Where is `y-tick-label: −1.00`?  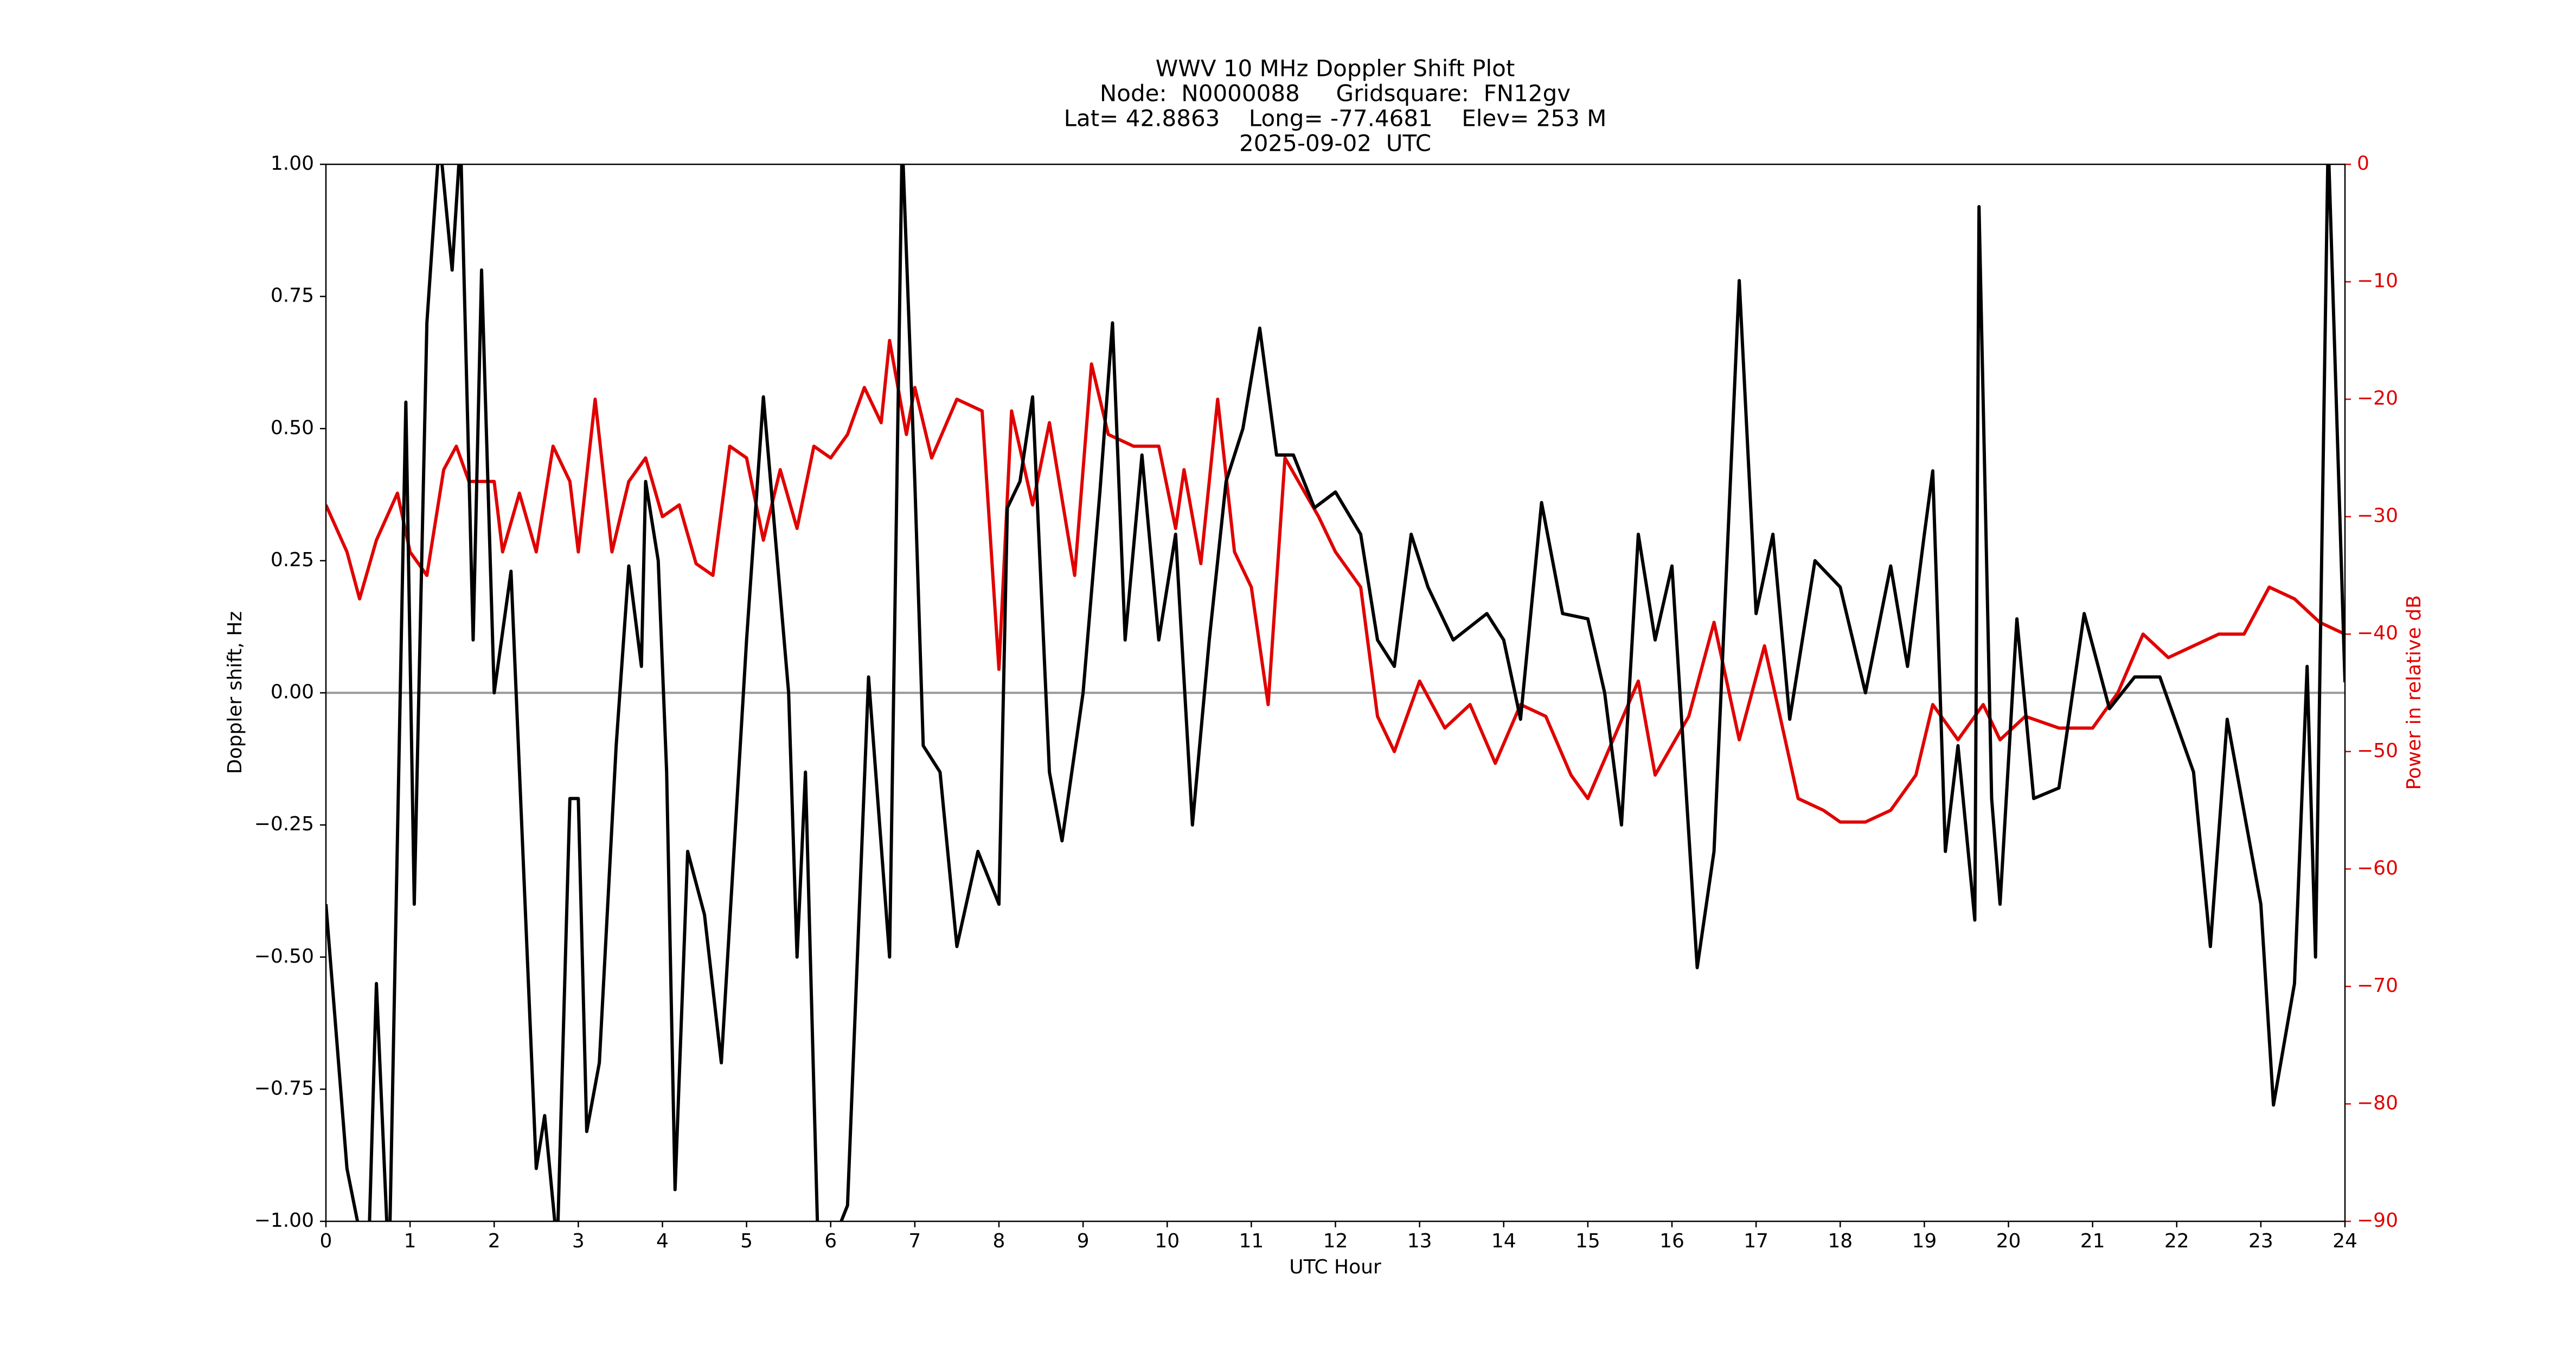
y-tick-label: −1.00 is located at coordinates (284, 1221).